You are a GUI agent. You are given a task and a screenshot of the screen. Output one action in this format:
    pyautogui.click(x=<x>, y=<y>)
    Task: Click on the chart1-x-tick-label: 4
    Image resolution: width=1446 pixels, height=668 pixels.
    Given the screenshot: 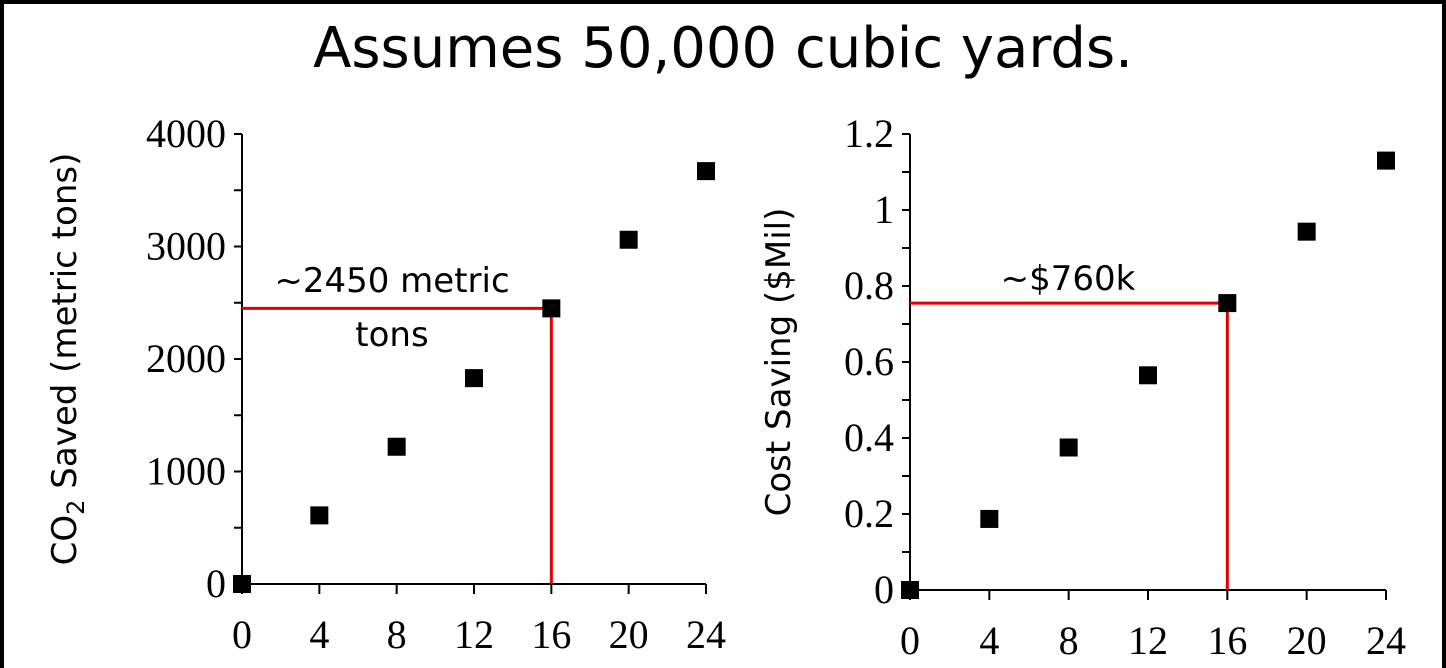 What is the action you would take?
    pyautogui.click(x=319, y=634)
    